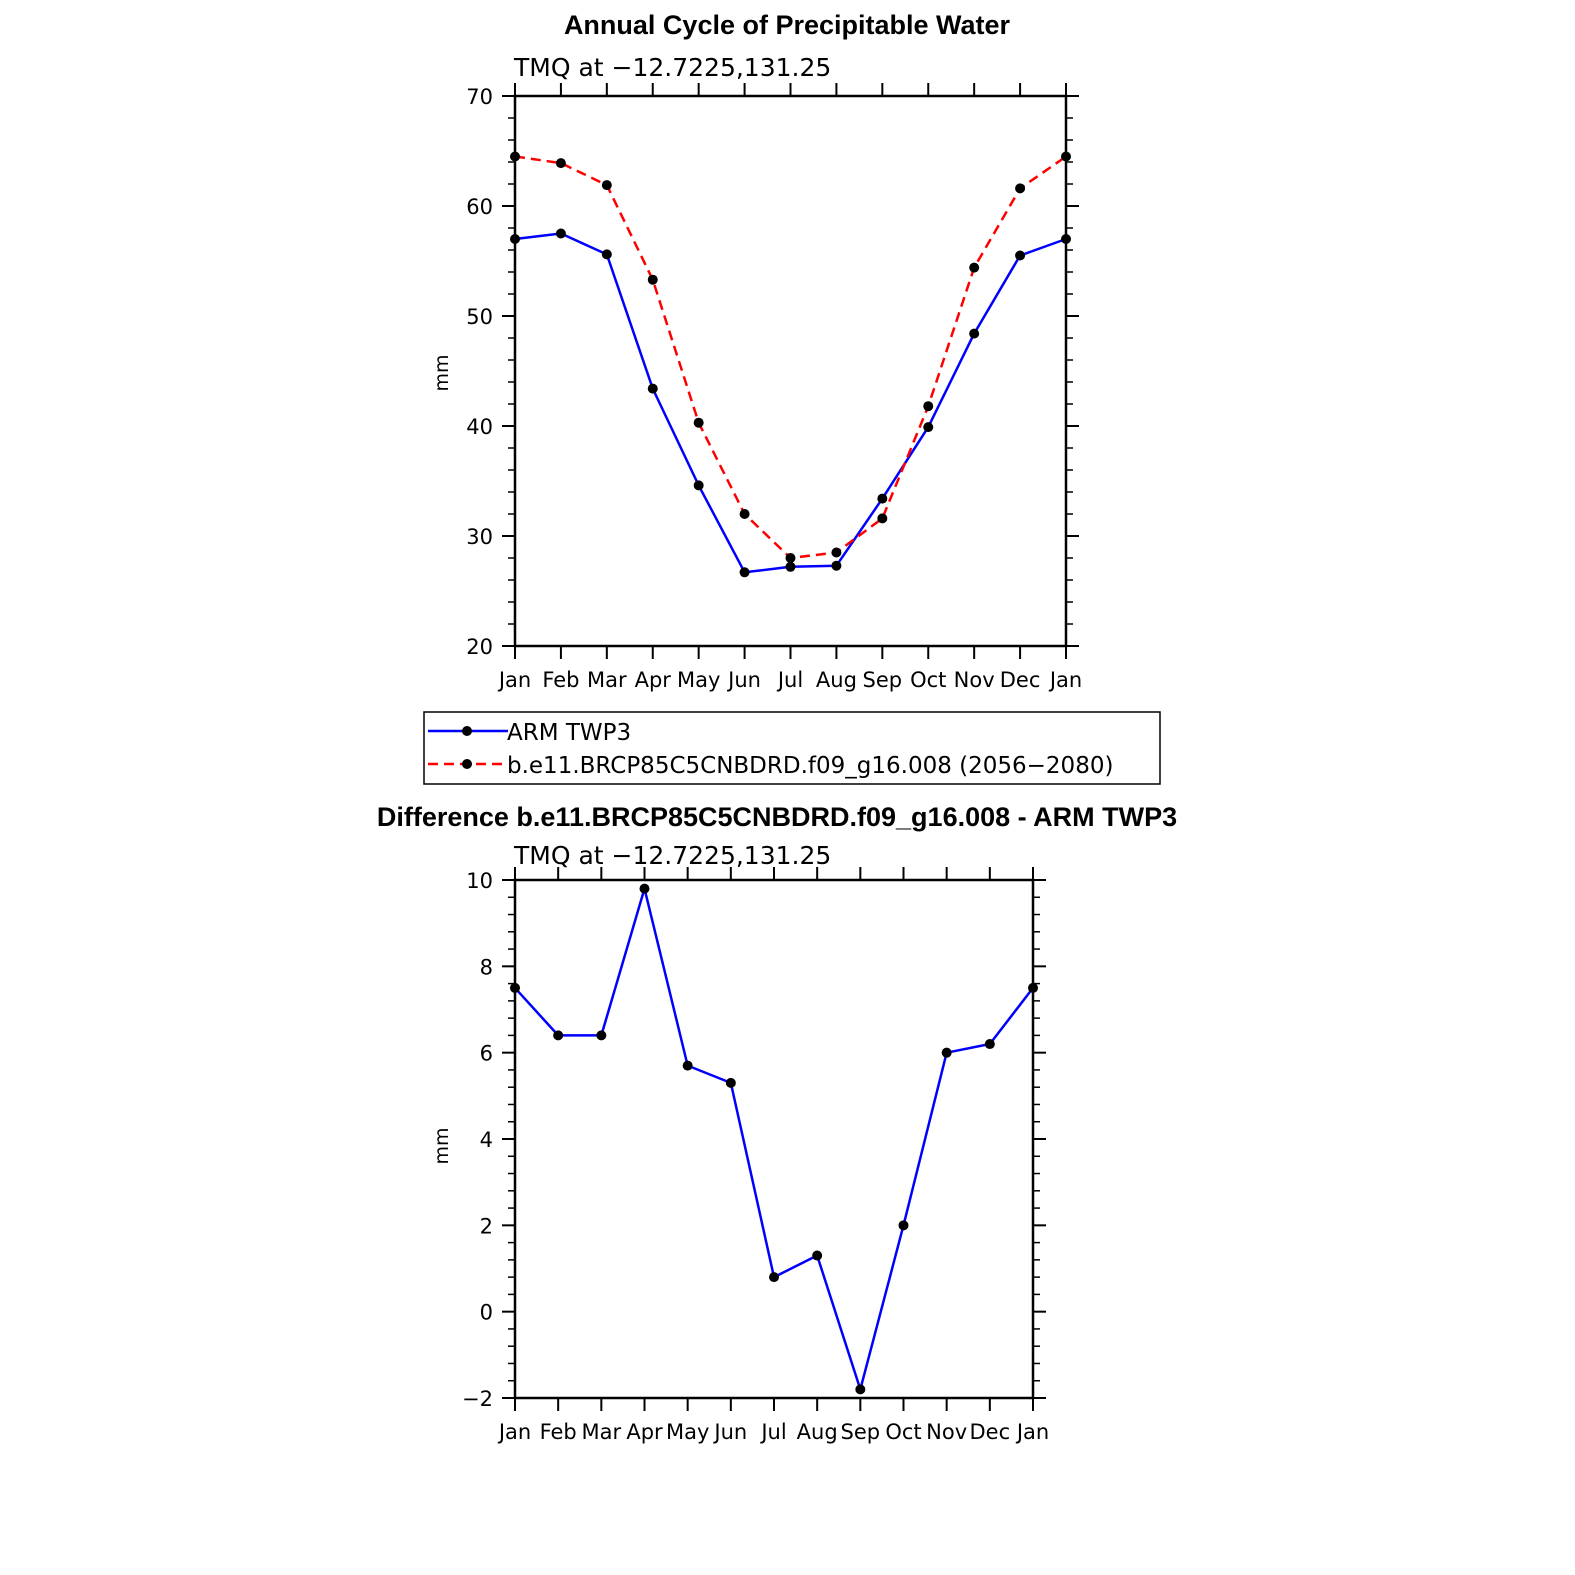 The height and width of the screenshot is (1575, 1575). Describe the element at coordinates (486, 1140) in the screenshot. I see `y-tick-label: 4` at that location.